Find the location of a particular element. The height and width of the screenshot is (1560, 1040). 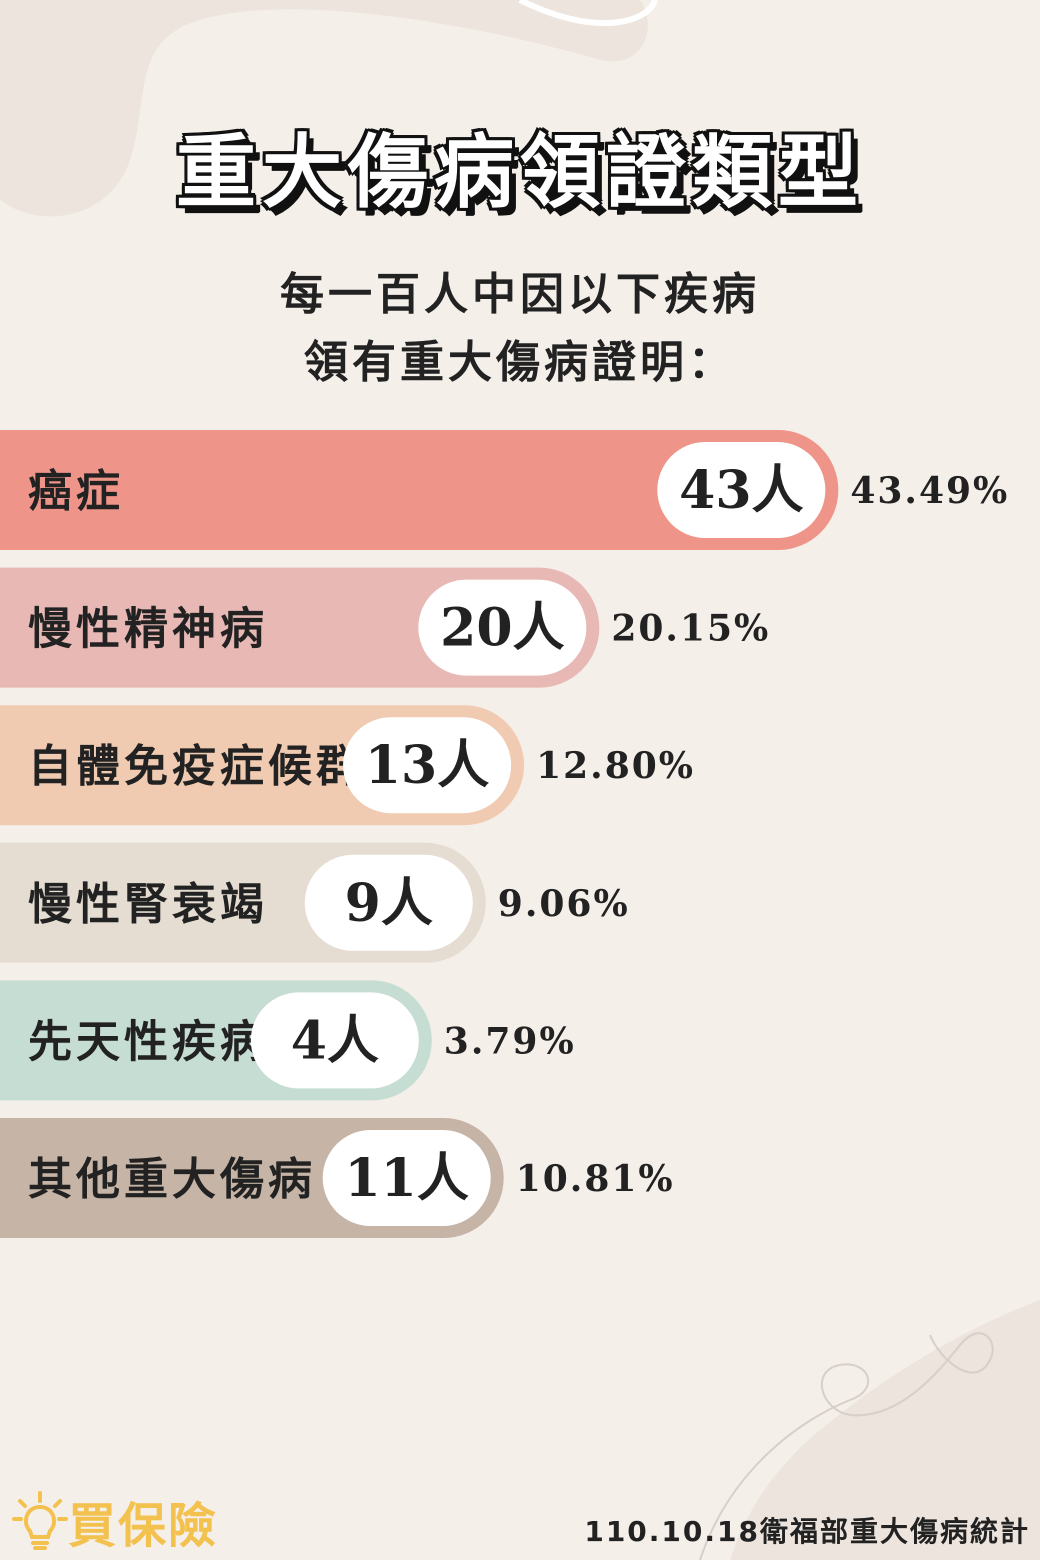

count-label: 43人 is located at coordinates (741, 490).